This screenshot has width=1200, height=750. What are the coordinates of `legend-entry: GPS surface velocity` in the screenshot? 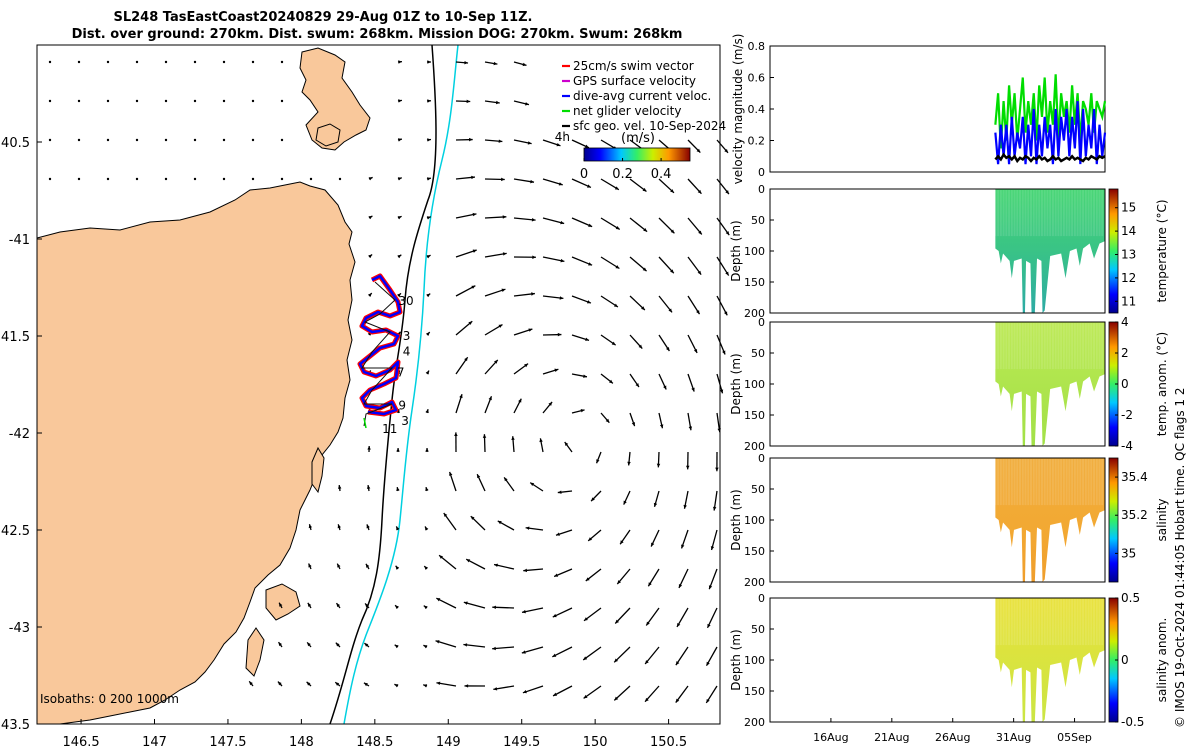 It's located at (629, 81).